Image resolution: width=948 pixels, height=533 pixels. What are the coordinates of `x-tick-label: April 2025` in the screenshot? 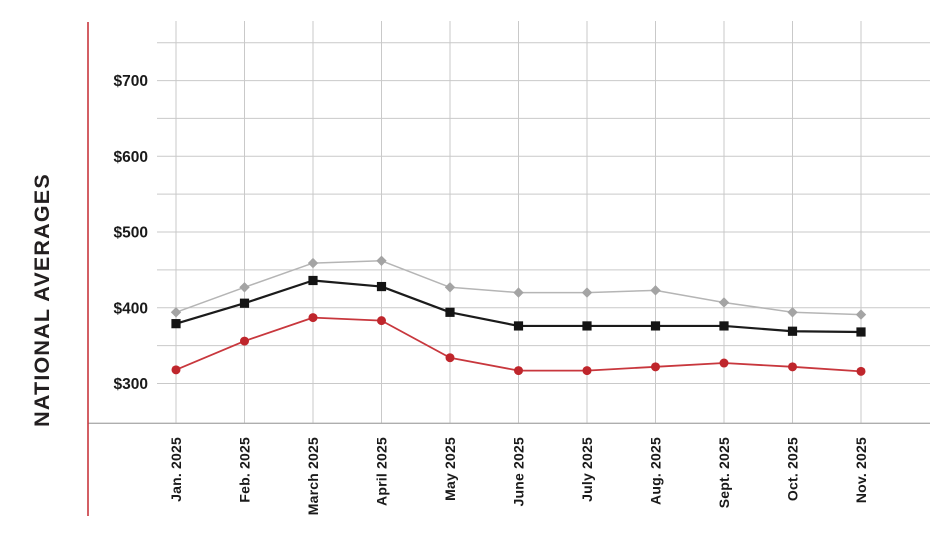 It's located at (382, 471).